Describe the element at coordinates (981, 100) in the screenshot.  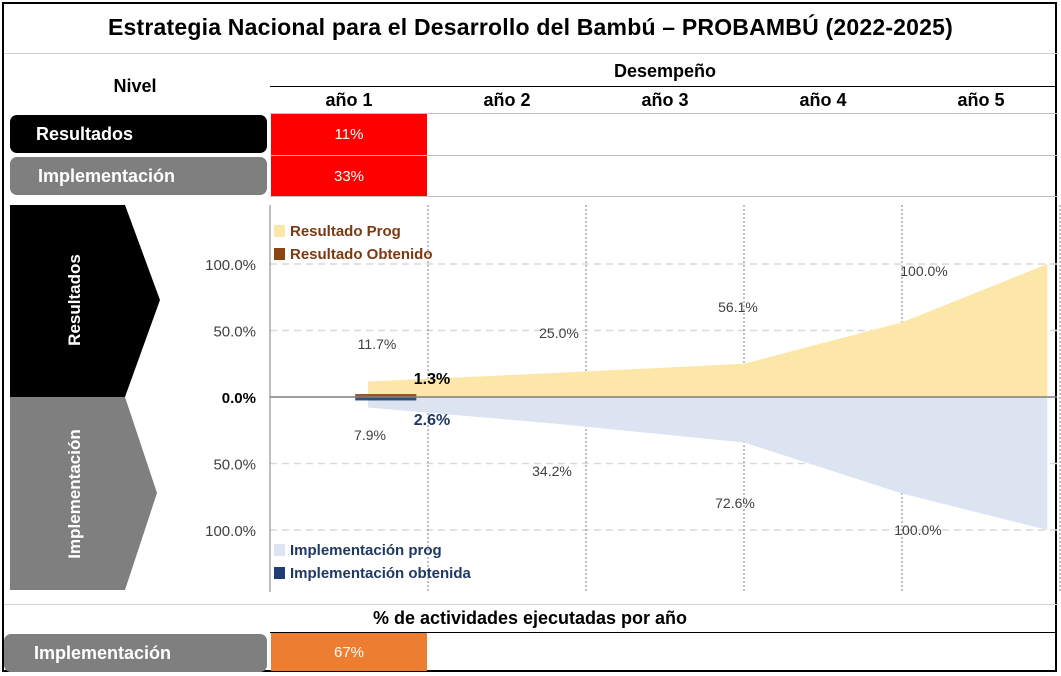
I see `year-header-5: año 5` at that location.